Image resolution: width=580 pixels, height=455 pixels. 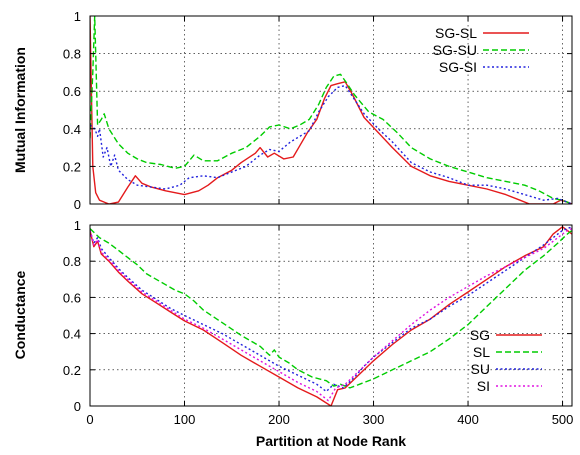 What do you see at coordinates (483, 386) in the screenshot?
I see `legend-label-si: SI` at bounding box center [483, 386].